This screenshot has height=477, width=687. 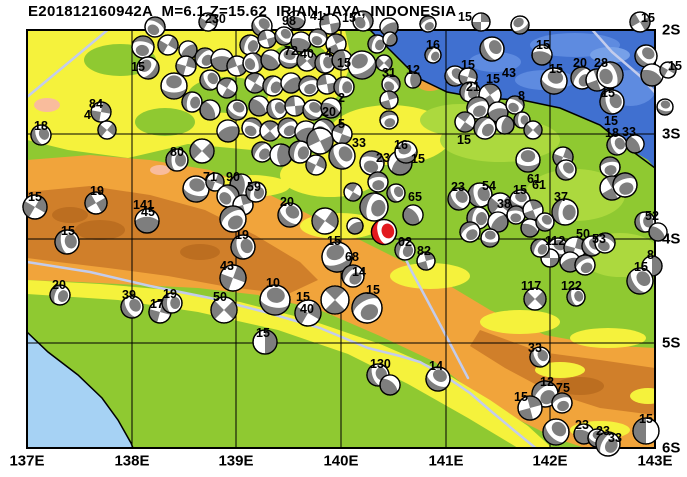 I want to click on depth-label: 50, so click(x=220, y=297).